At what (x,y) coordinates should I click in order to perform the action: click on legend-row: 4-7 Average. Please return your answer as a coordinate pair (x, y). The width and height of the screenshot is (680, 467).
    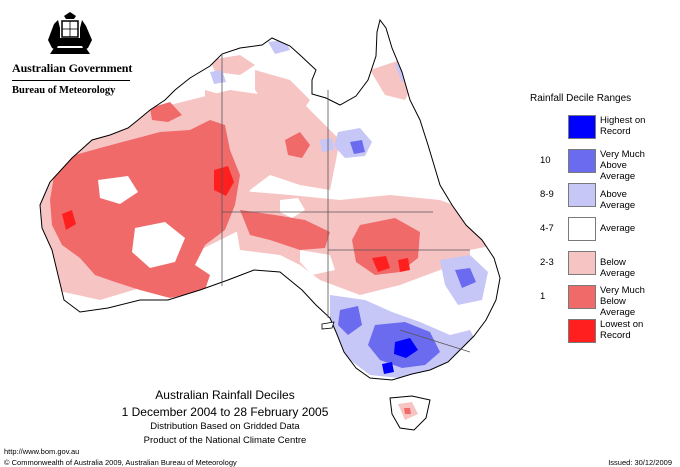
    Looking at the image, I should click on (602, 229).